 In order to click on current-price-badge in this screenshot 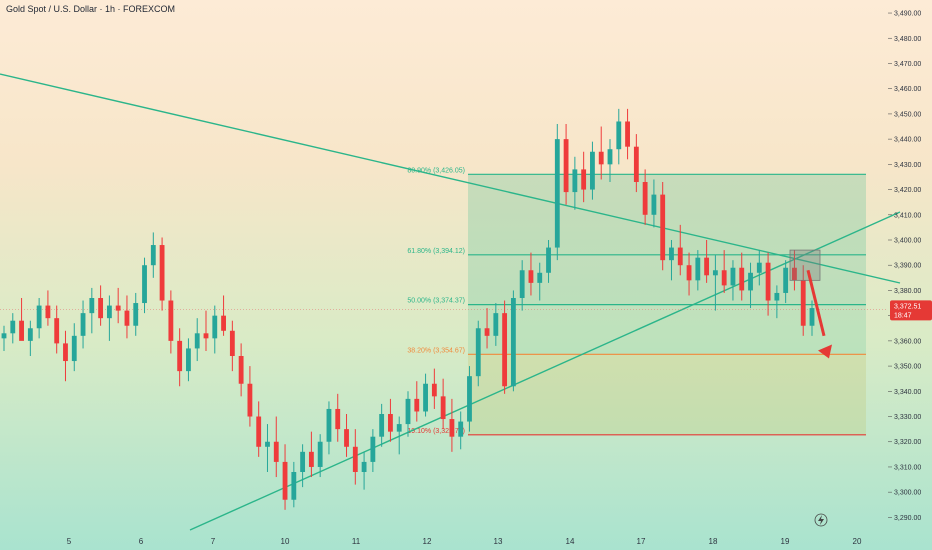, I will do `click(911, 310)`.